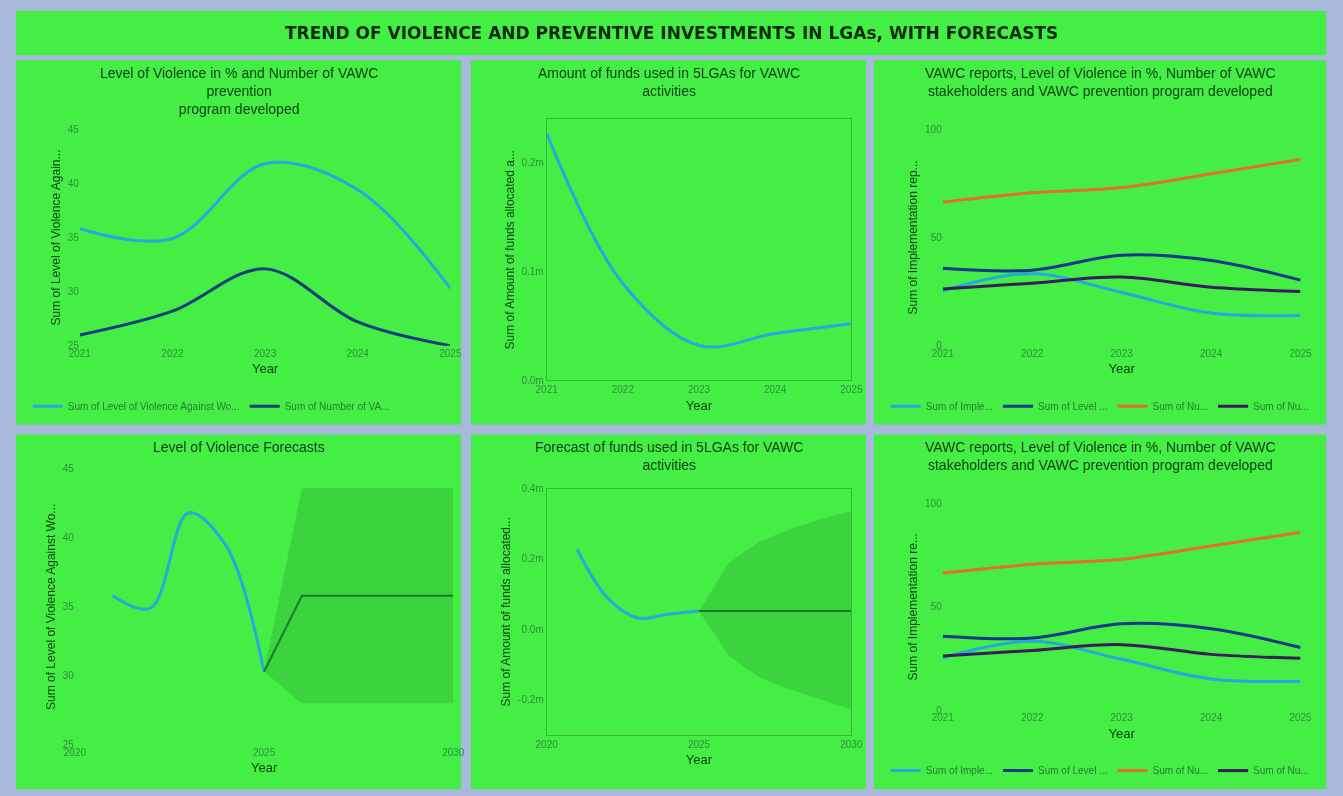  What do you see at coordinates (532, 489) in the screenshot?
I see `y-tick-label: 0.4m` at bounding box center [532, 489].